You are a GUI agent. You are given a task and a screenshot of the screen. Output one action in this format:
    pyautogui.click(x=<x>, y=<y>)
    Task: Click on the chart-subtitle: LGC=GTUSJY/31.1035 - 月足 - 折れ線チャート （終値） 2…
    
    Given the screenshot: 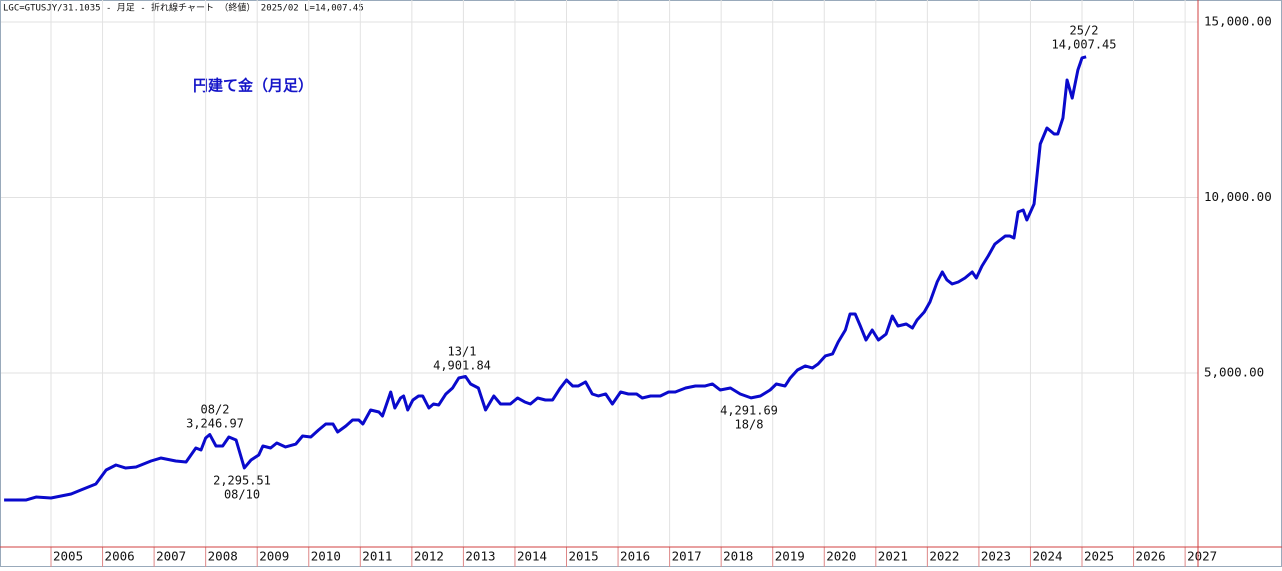 What is the action you would take?
    pyautogui.click(x=183, y=8)
    